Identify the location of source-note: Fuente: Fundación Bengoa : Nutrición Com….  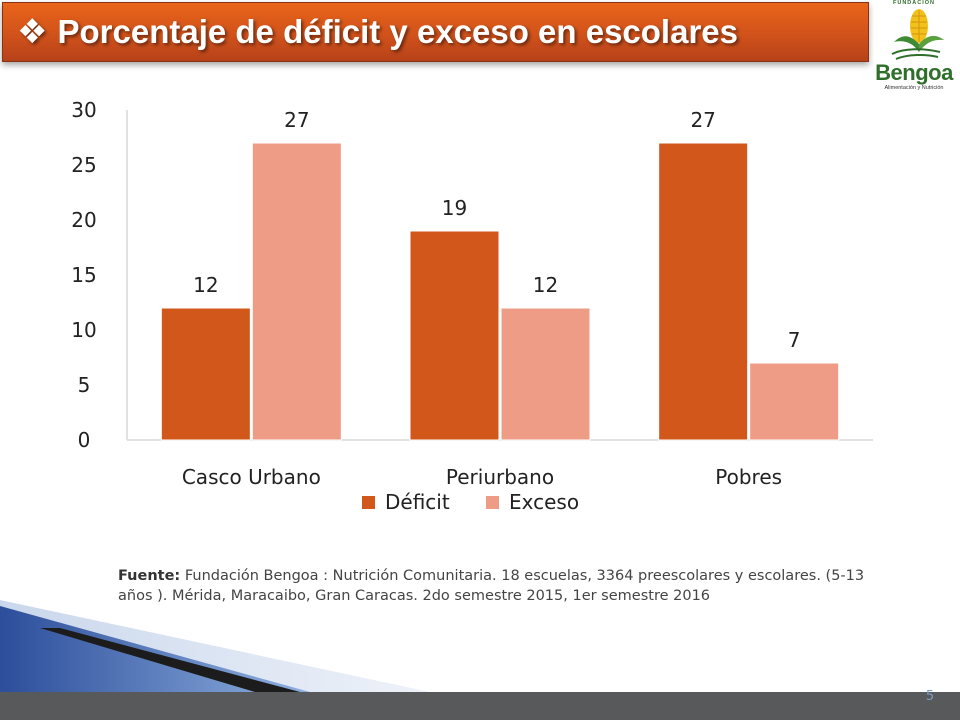
(498, 586).